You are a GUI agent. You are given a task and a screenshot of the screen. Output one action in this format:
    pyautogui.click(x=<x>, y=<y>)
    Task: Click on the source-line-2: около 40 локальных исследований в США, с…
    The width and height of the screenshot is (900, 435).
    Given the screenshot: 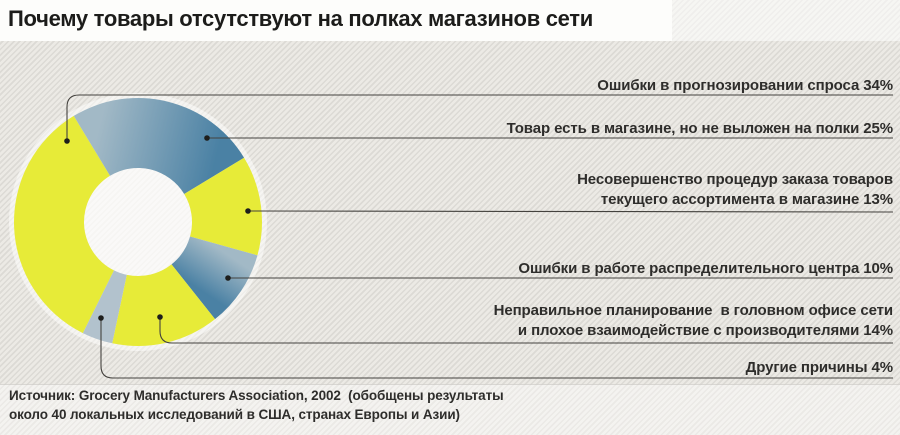 What is the action you would take?
    pyautogui.click(x=234, y=414)
    